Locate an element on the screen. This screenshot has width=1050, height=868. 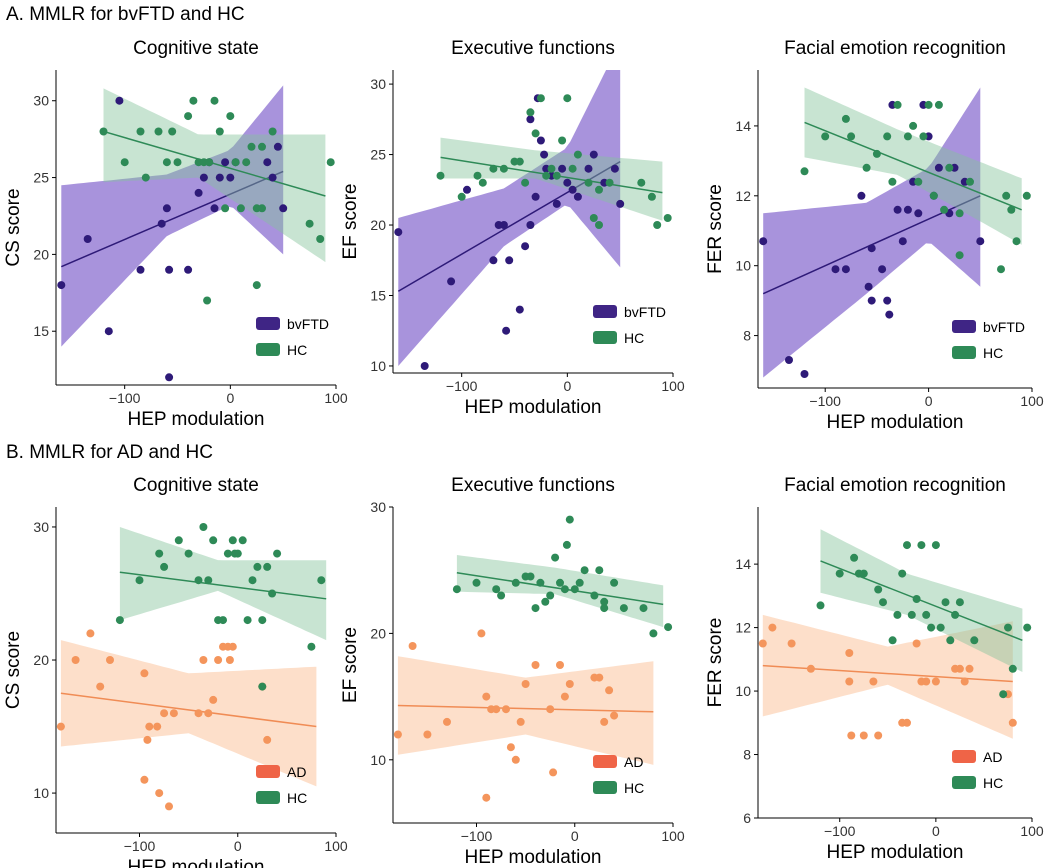
y-axis-label: CS score is located at coordinates (13, 227).